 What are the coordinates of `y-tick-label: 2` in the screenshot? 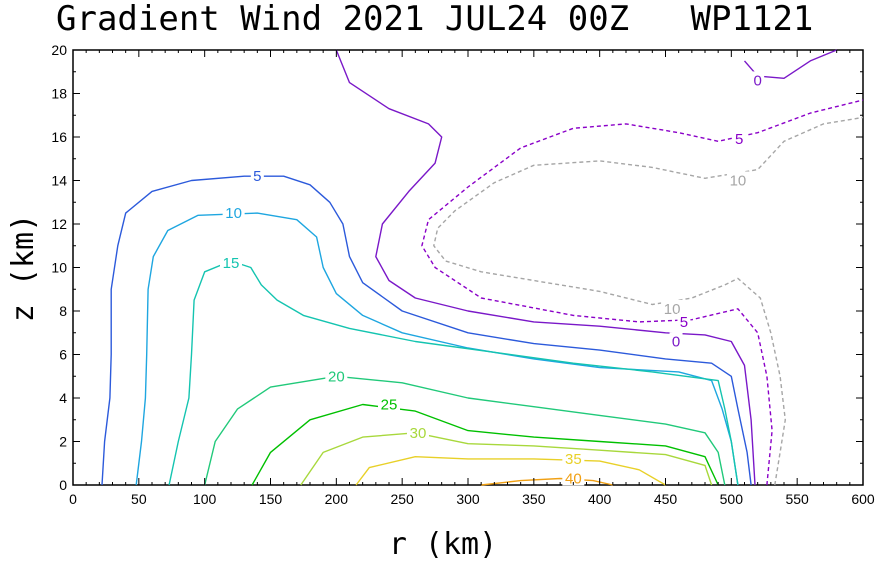 It's located at (63, 442).